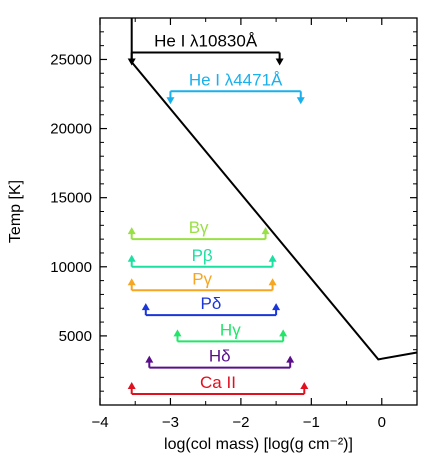 The image size is (434, 465). I want to click on line-formation-marker: Ca II, so click(218, 384).